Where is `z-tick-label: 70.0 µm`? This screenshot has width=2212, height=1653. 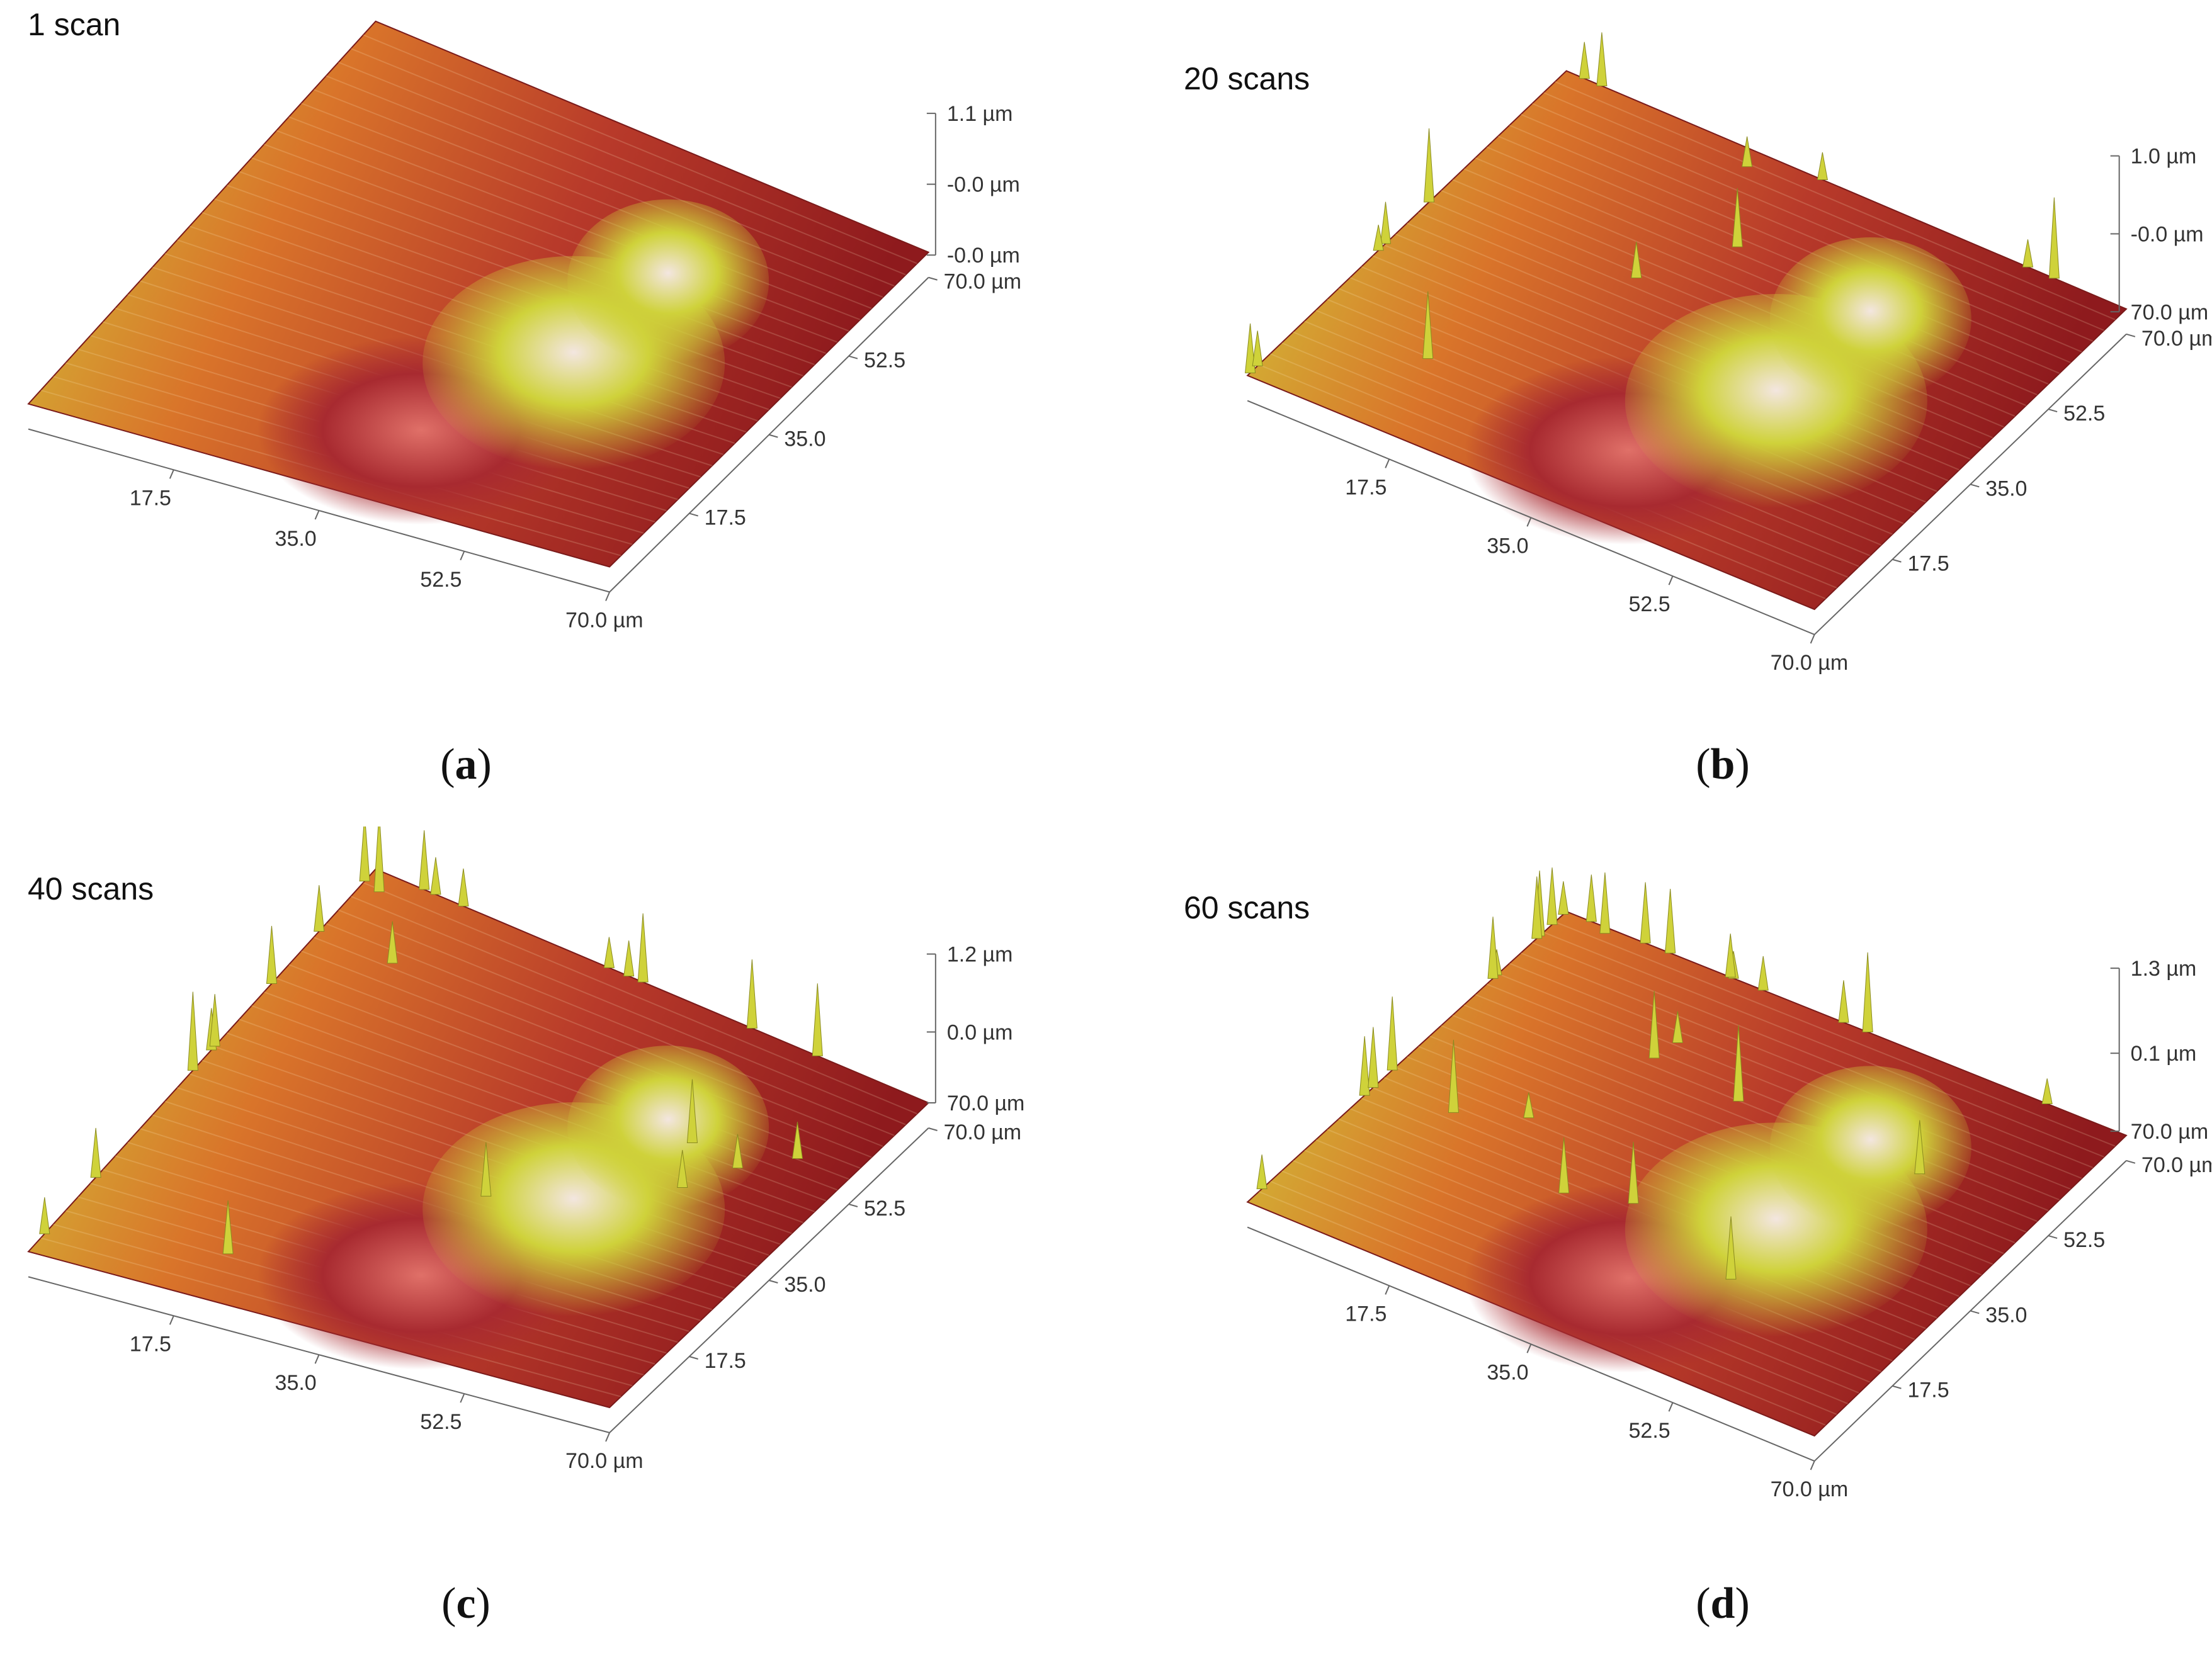
z-tick-label: 70.0 µm is located at coordinates (986, 1103).